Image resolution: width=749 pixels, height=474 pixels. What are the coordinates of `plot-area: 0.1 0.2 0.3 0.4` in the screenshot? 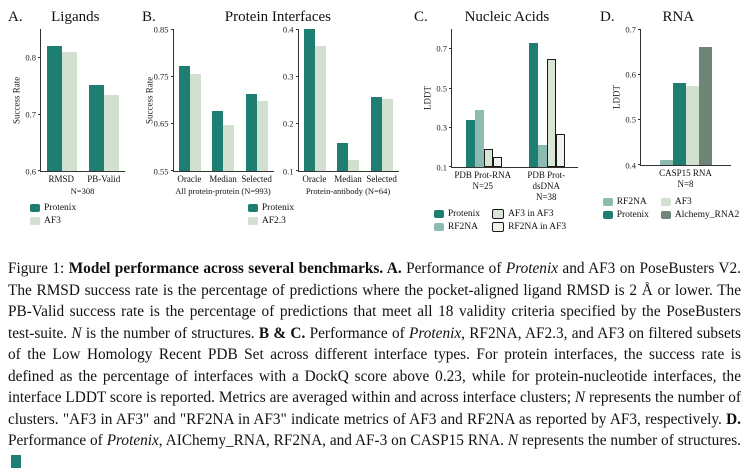 It's located at (341, 100).